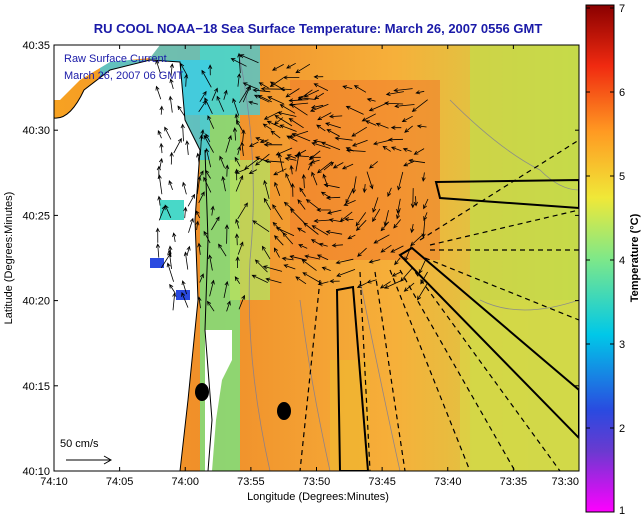  What do you see at coordinates (36, 216) in the screenshot?
I see `y-tick-label: 40:25` at bounding box center [36, 216].